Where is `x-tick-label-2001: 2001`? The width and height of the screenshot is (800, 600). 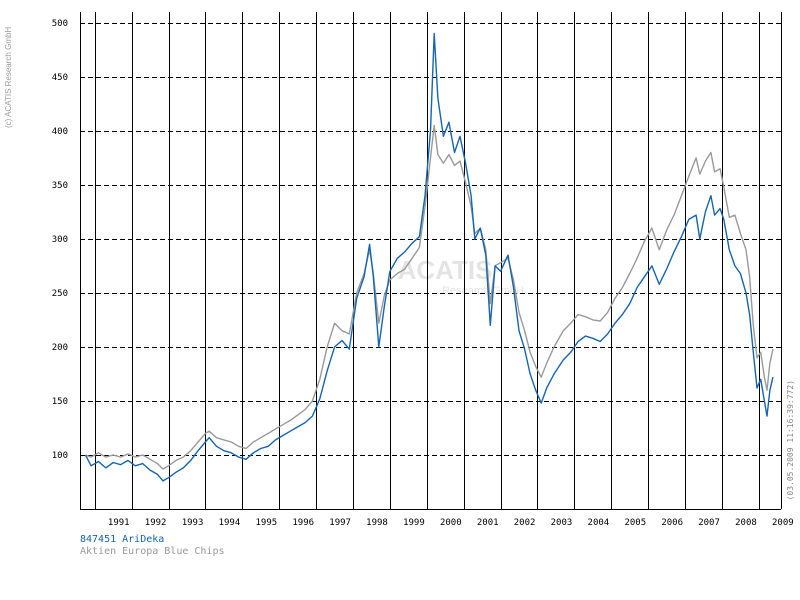 x-tick-label-2001: 2001 is located at coordinates (488, 523).